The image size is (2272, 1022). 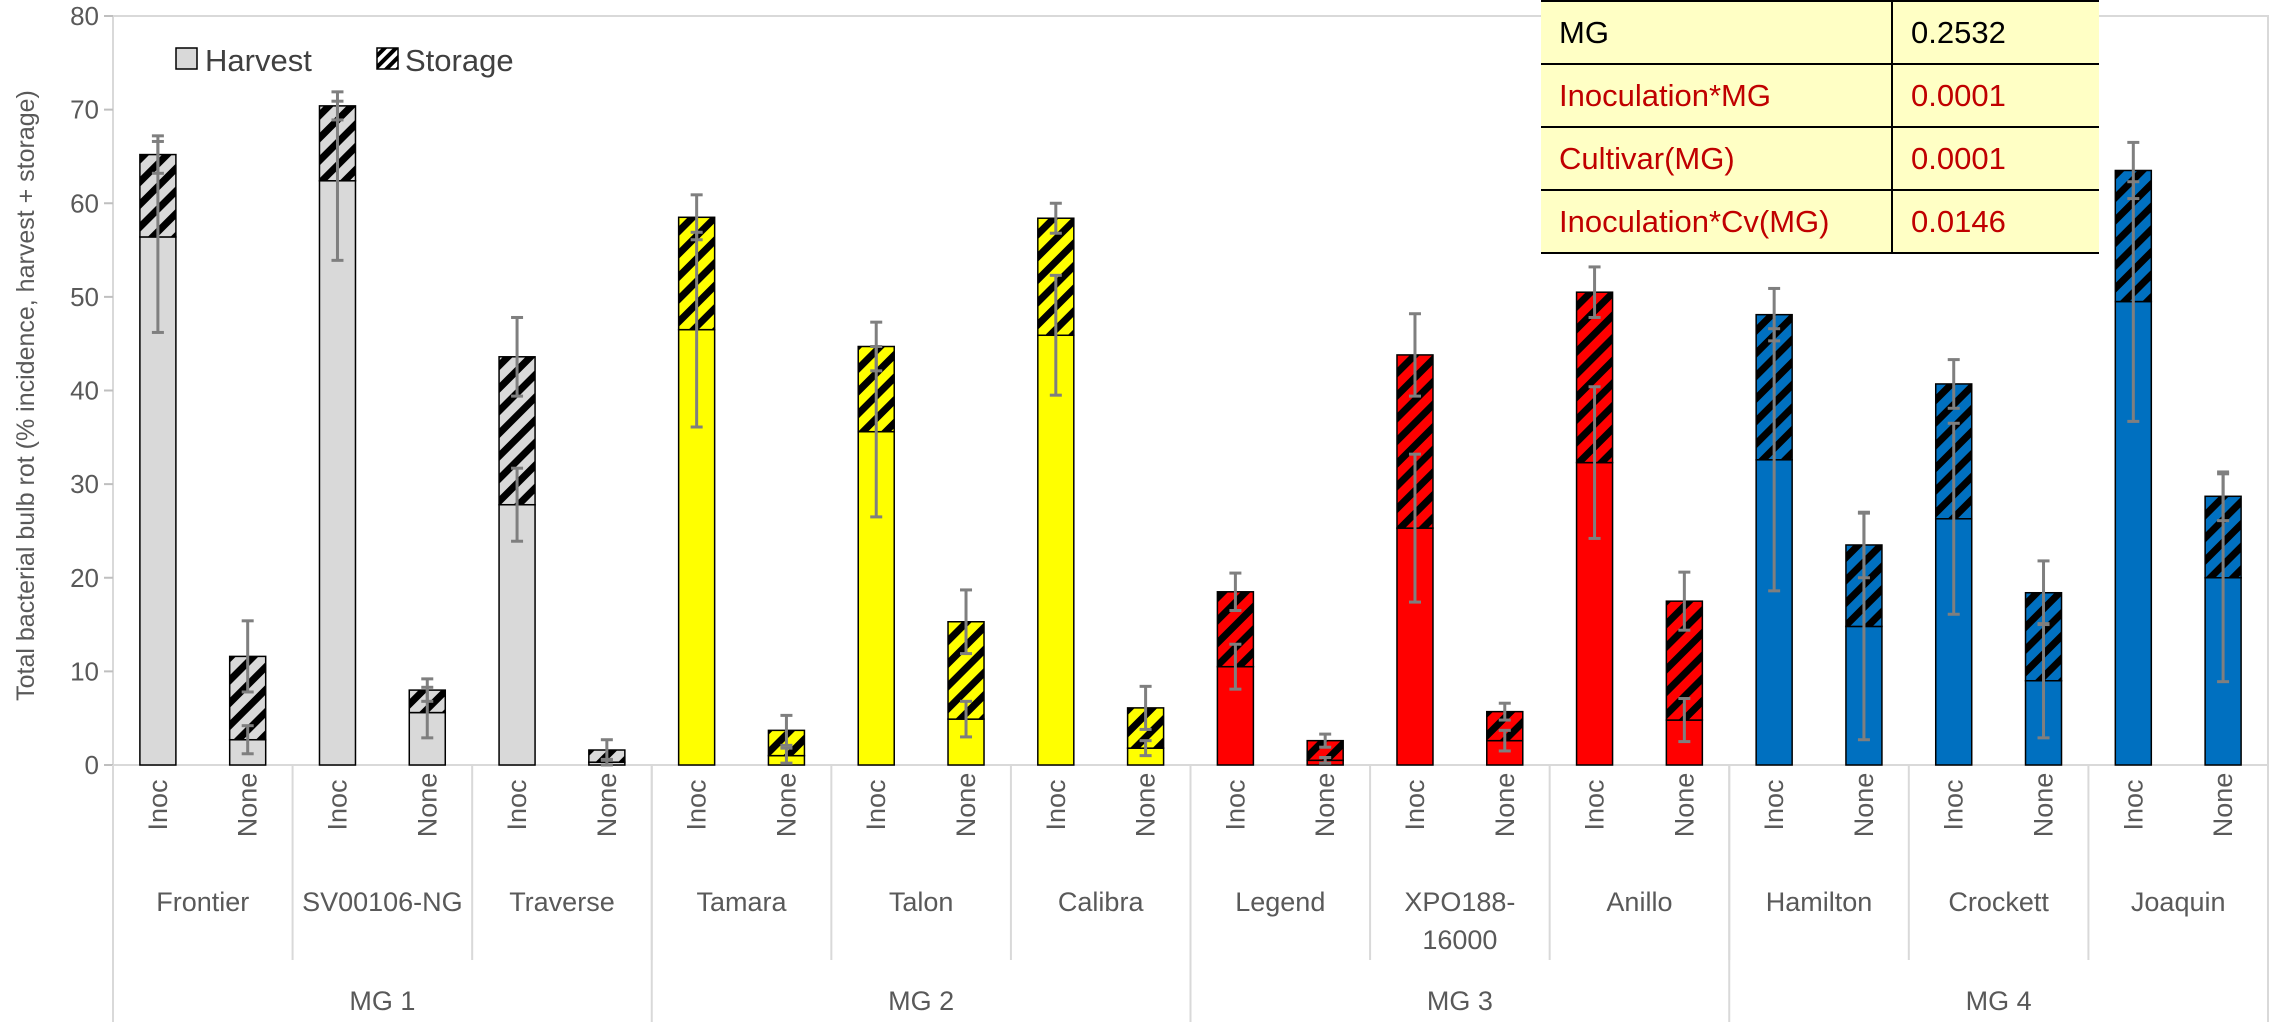 What do you see at coordinates (1998, 902) in the screenshot?
I see `cultivar-label: Crockett` at bounding box center [1998, 902].